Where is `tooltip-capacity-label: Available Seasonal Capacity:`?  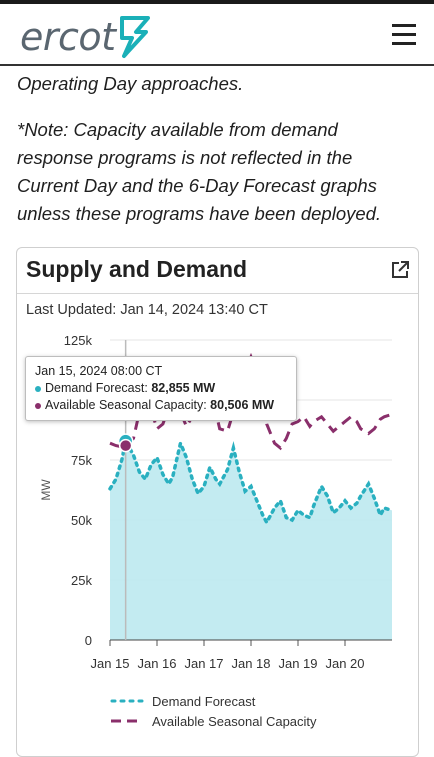 tooltip-capacity-label: Available Seasonal Capacity: is located at coordinates (126, 405).